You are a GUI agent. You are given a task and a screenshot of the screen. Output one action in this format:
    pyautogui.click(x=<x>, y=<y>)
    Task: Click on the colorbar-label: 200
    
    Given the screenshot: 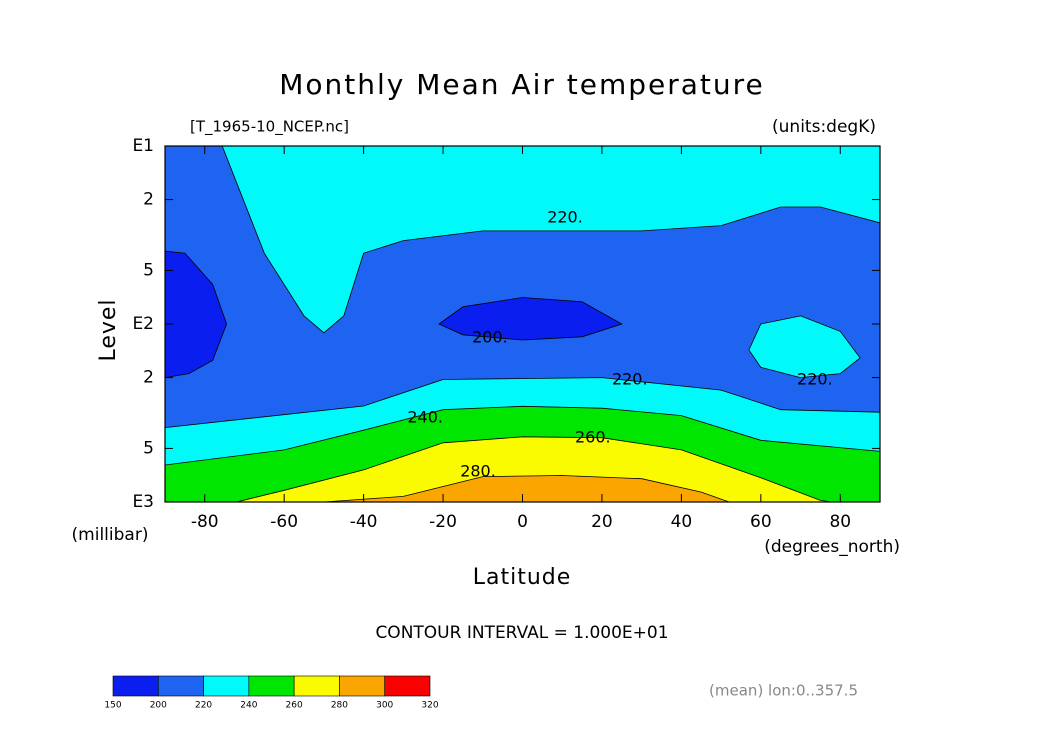 What is the action you would take?
    pyautogui.click(x=158, y=706)
    